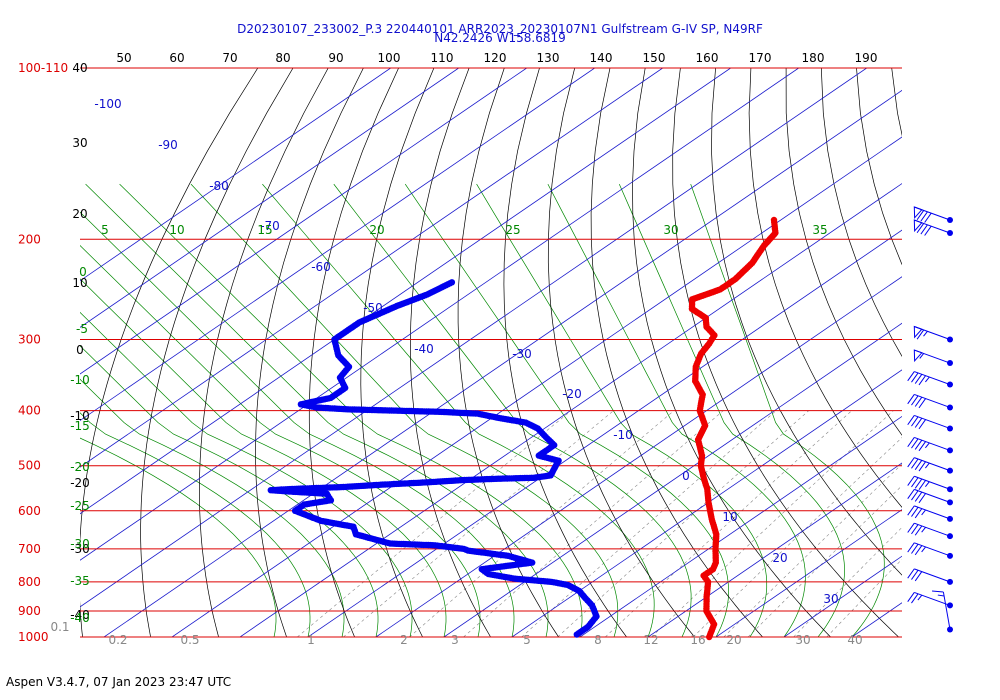 The height and width of the screenshot is (700, 1000). Describe the element at coordinates (335, 58) in the screenshot. I see `top-theta-label: 90` at that location.